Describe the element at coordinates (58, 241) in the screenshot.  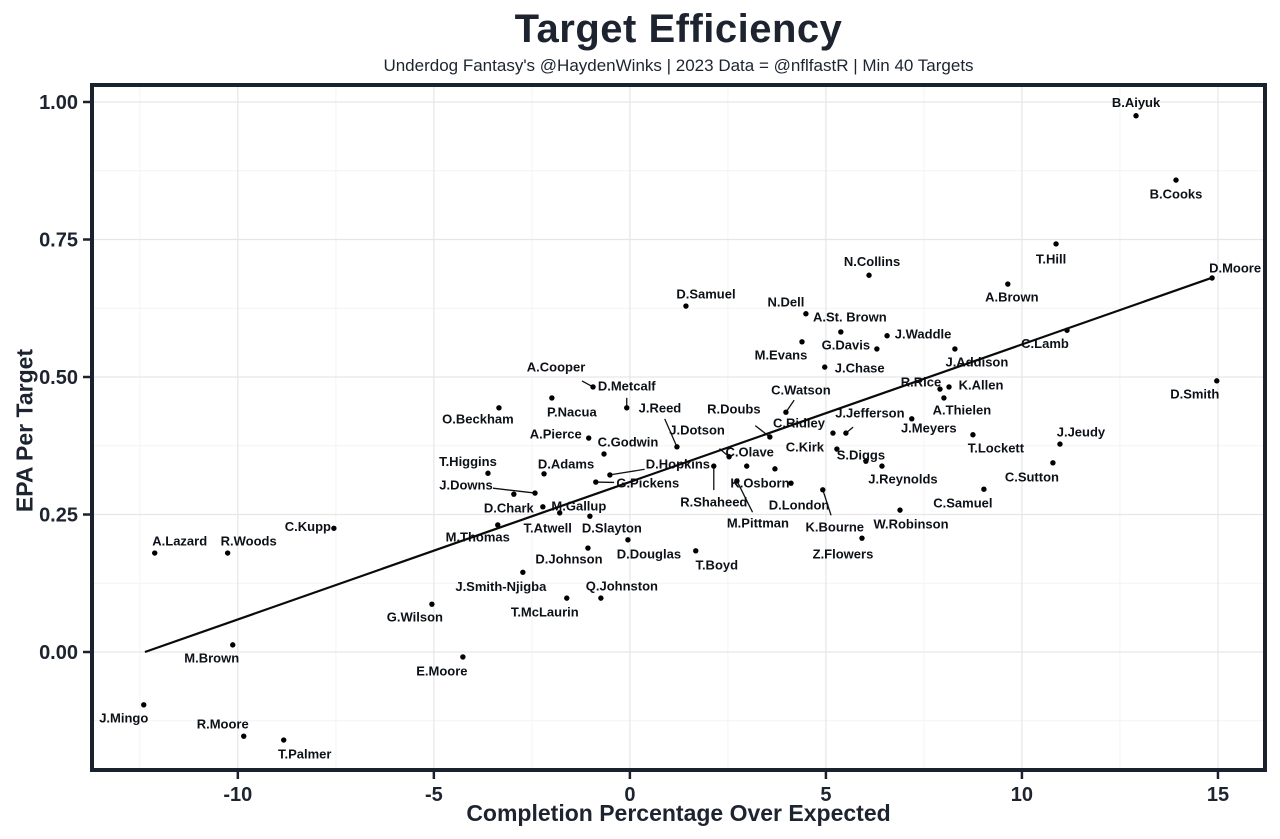
I see `y-tick-label: 0.75` at that location.